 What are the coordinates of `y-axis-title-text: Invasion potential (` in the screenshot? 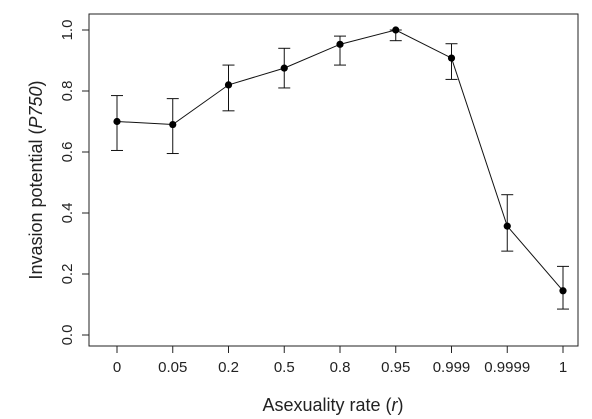 It's located at (36, 203).